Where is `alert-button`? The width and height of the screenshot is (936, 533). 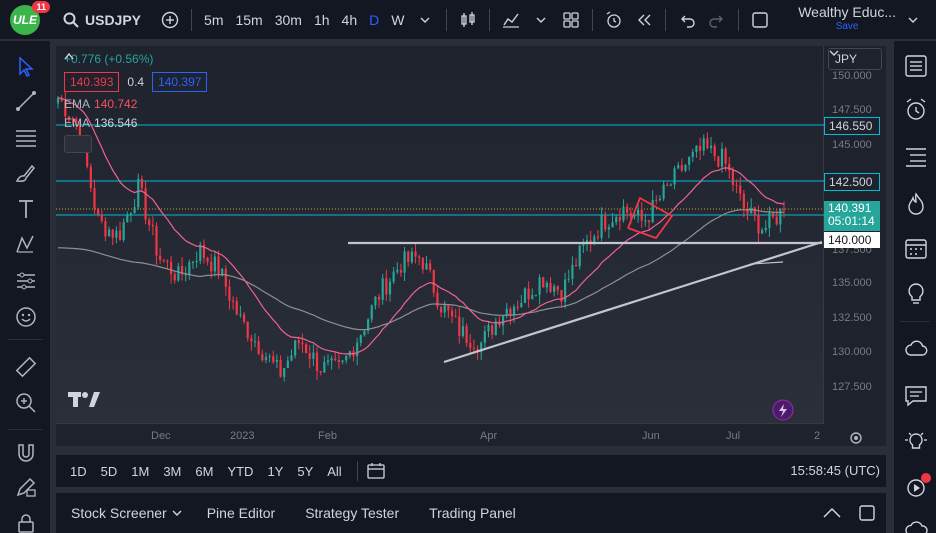
alert-button is located at coordinates (614, 20).